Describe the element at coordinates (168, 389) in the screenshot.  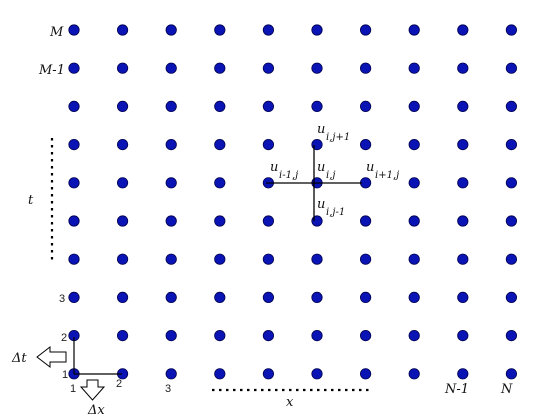
I see `col-label-3: 3` at that location.